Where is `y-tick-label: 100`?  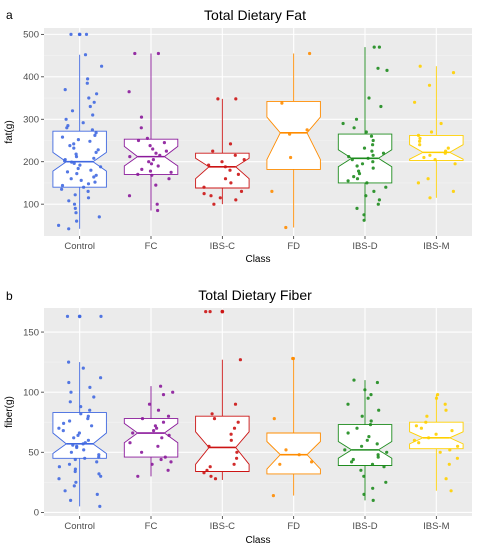
y-tick-label: 100 is located at coordinates (31, 204).